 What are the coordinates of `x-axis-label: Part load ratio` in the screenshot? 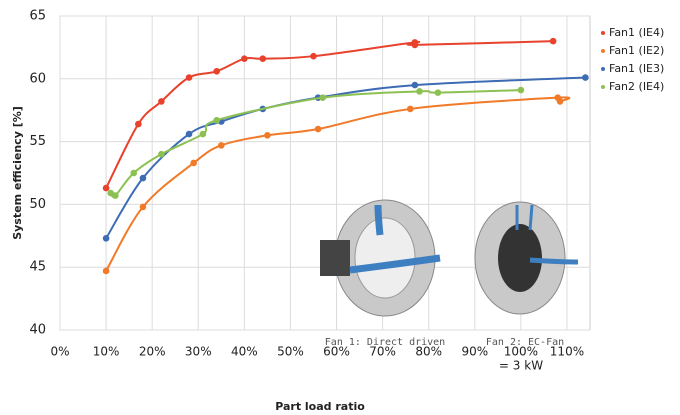 It's located at (320, 406).